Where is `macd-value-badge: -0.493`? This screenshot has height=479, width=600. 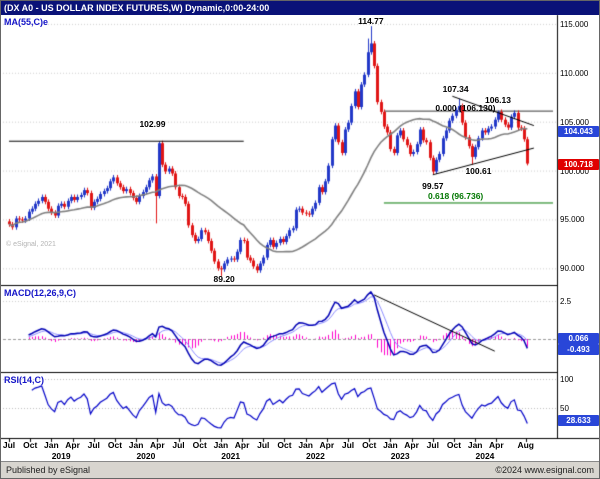
macd-value-badge: -0.493 is located at coordinates (578, 349).